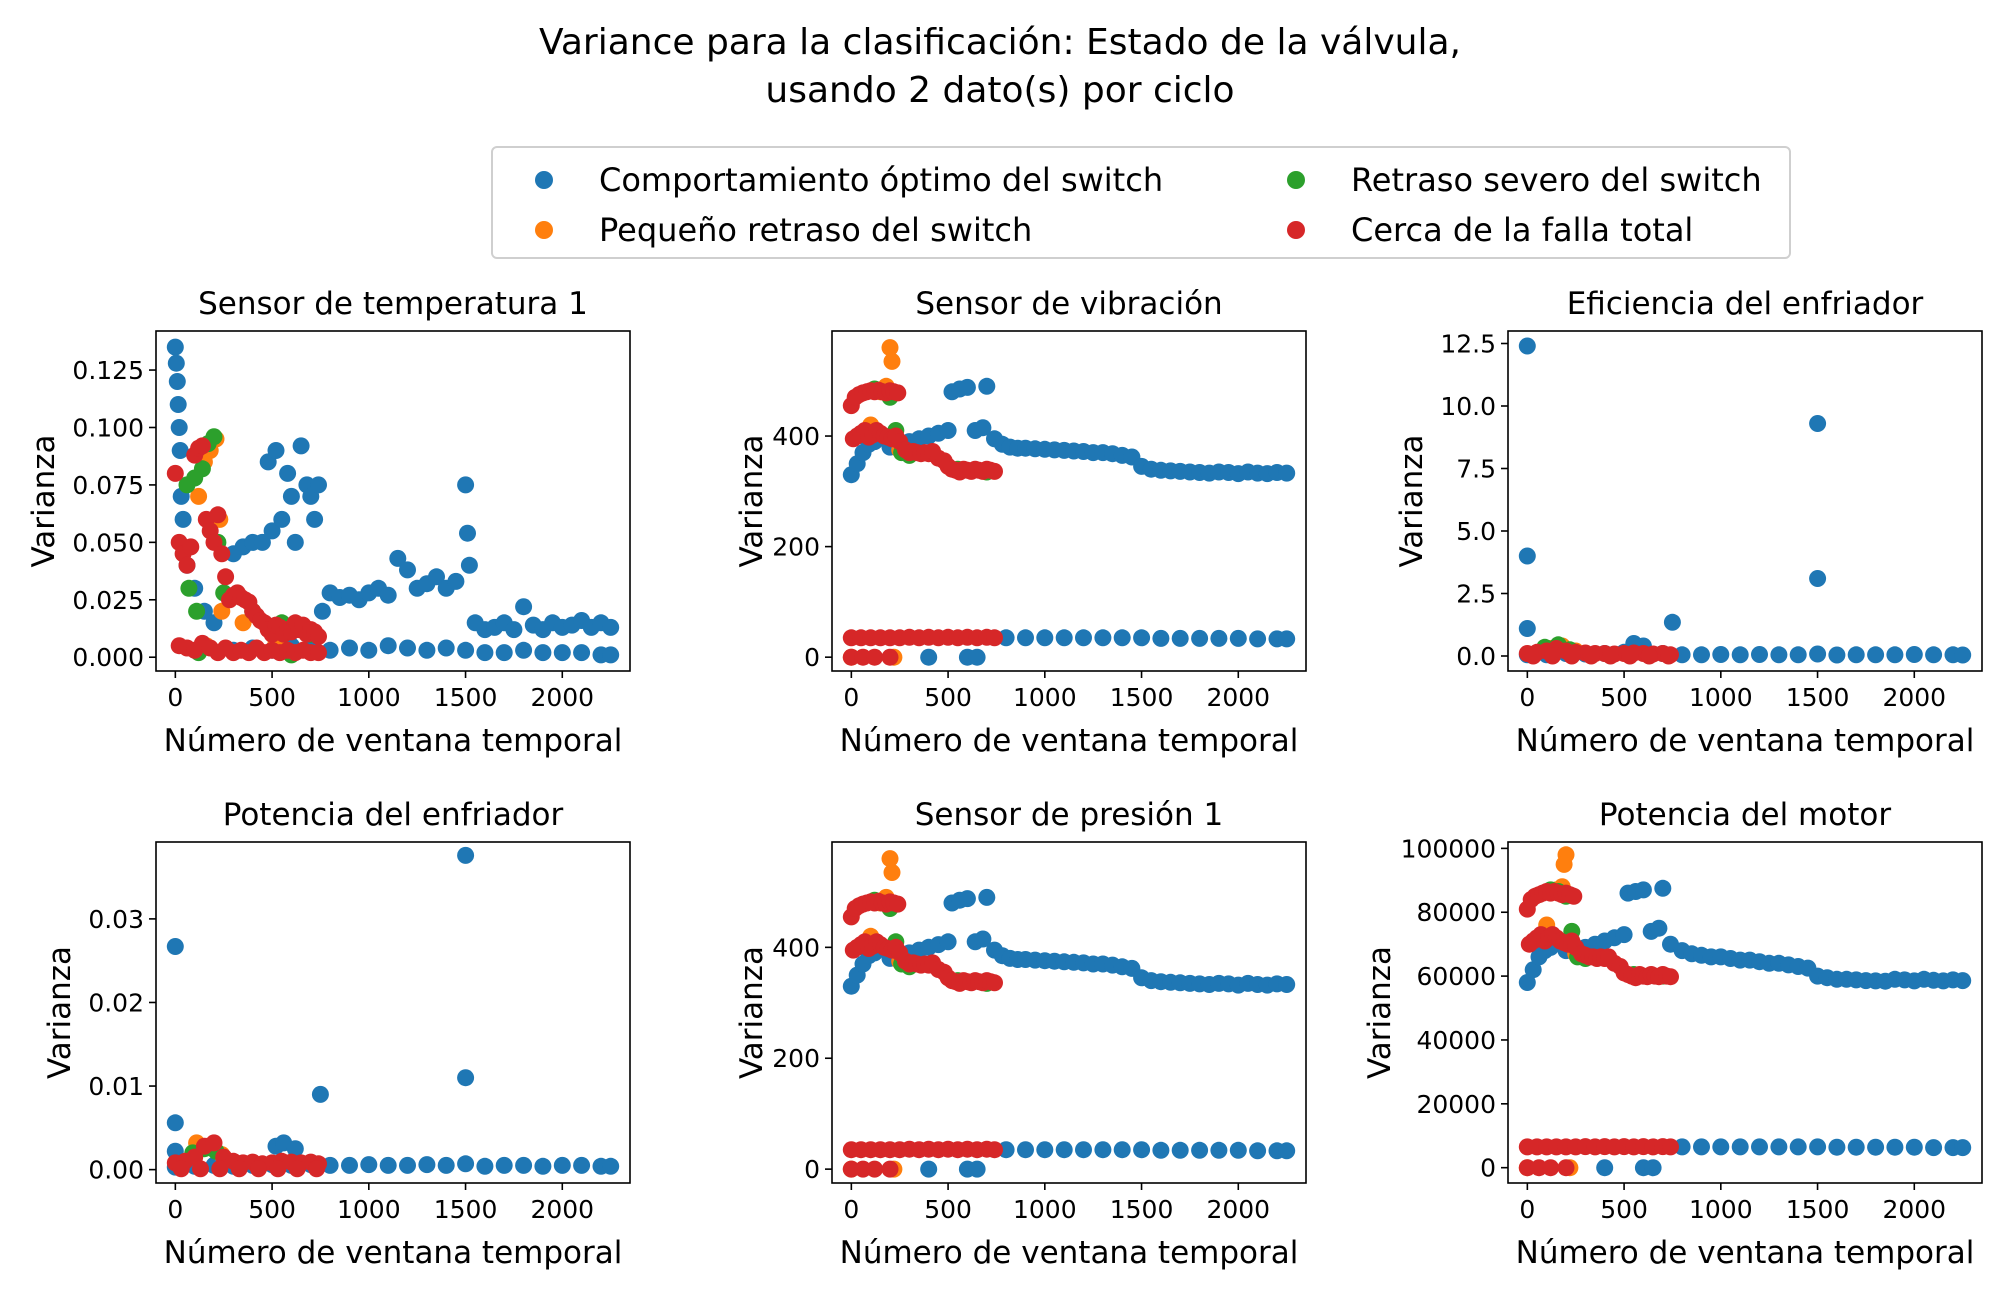 The width and height of the screenshot is (2000, 1300). Describe the element at coordinates (1745, 815) in the screenshot. I see `subplot-title: Potencia del motor` at that location.